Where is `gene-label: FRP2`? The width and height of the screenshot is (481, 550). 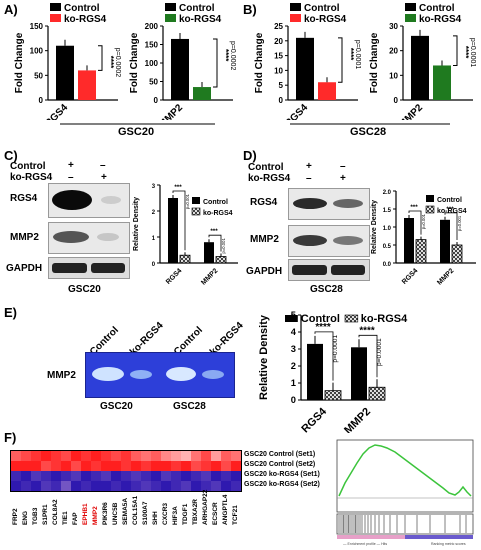 gene-label: FRP2 is located at coordinates (15, 516).